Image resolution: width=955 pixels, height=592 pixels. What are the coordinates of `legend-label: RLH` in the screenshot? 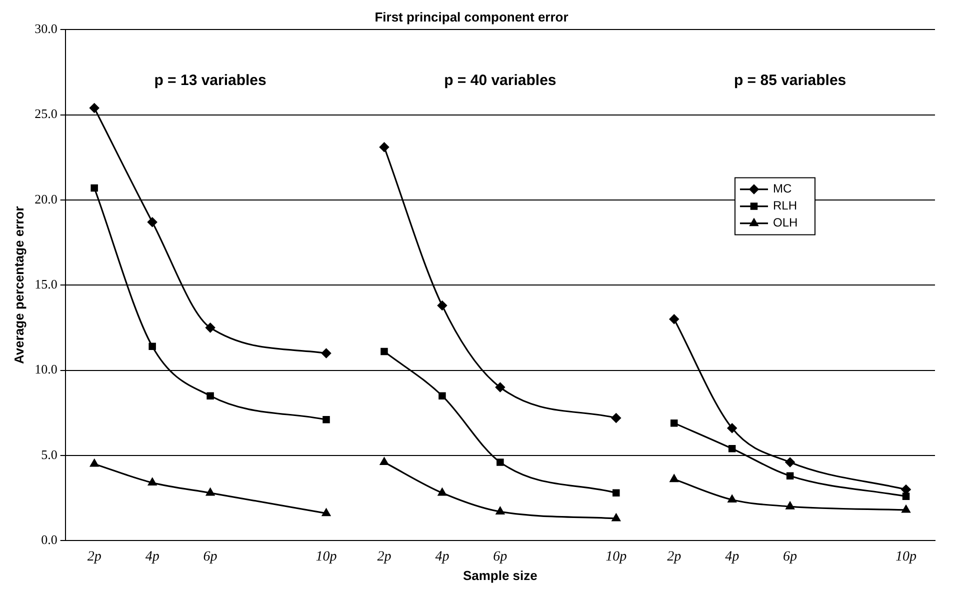 It's located at (784, 205).